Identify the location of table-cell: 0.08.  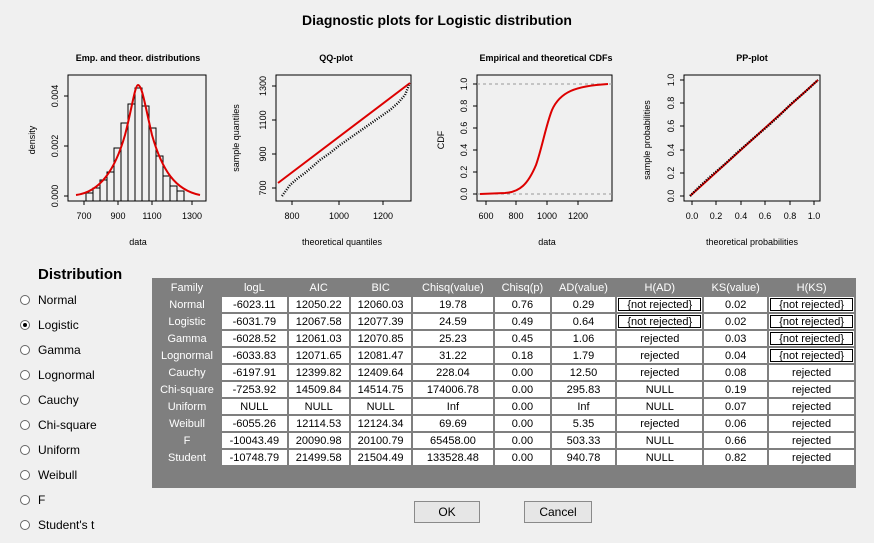
(736, 372).